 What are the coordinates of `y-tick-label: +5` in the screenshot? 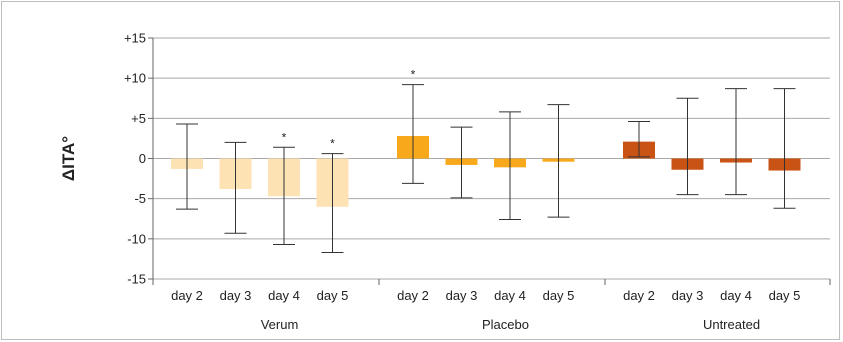 It's located at (138, 118).